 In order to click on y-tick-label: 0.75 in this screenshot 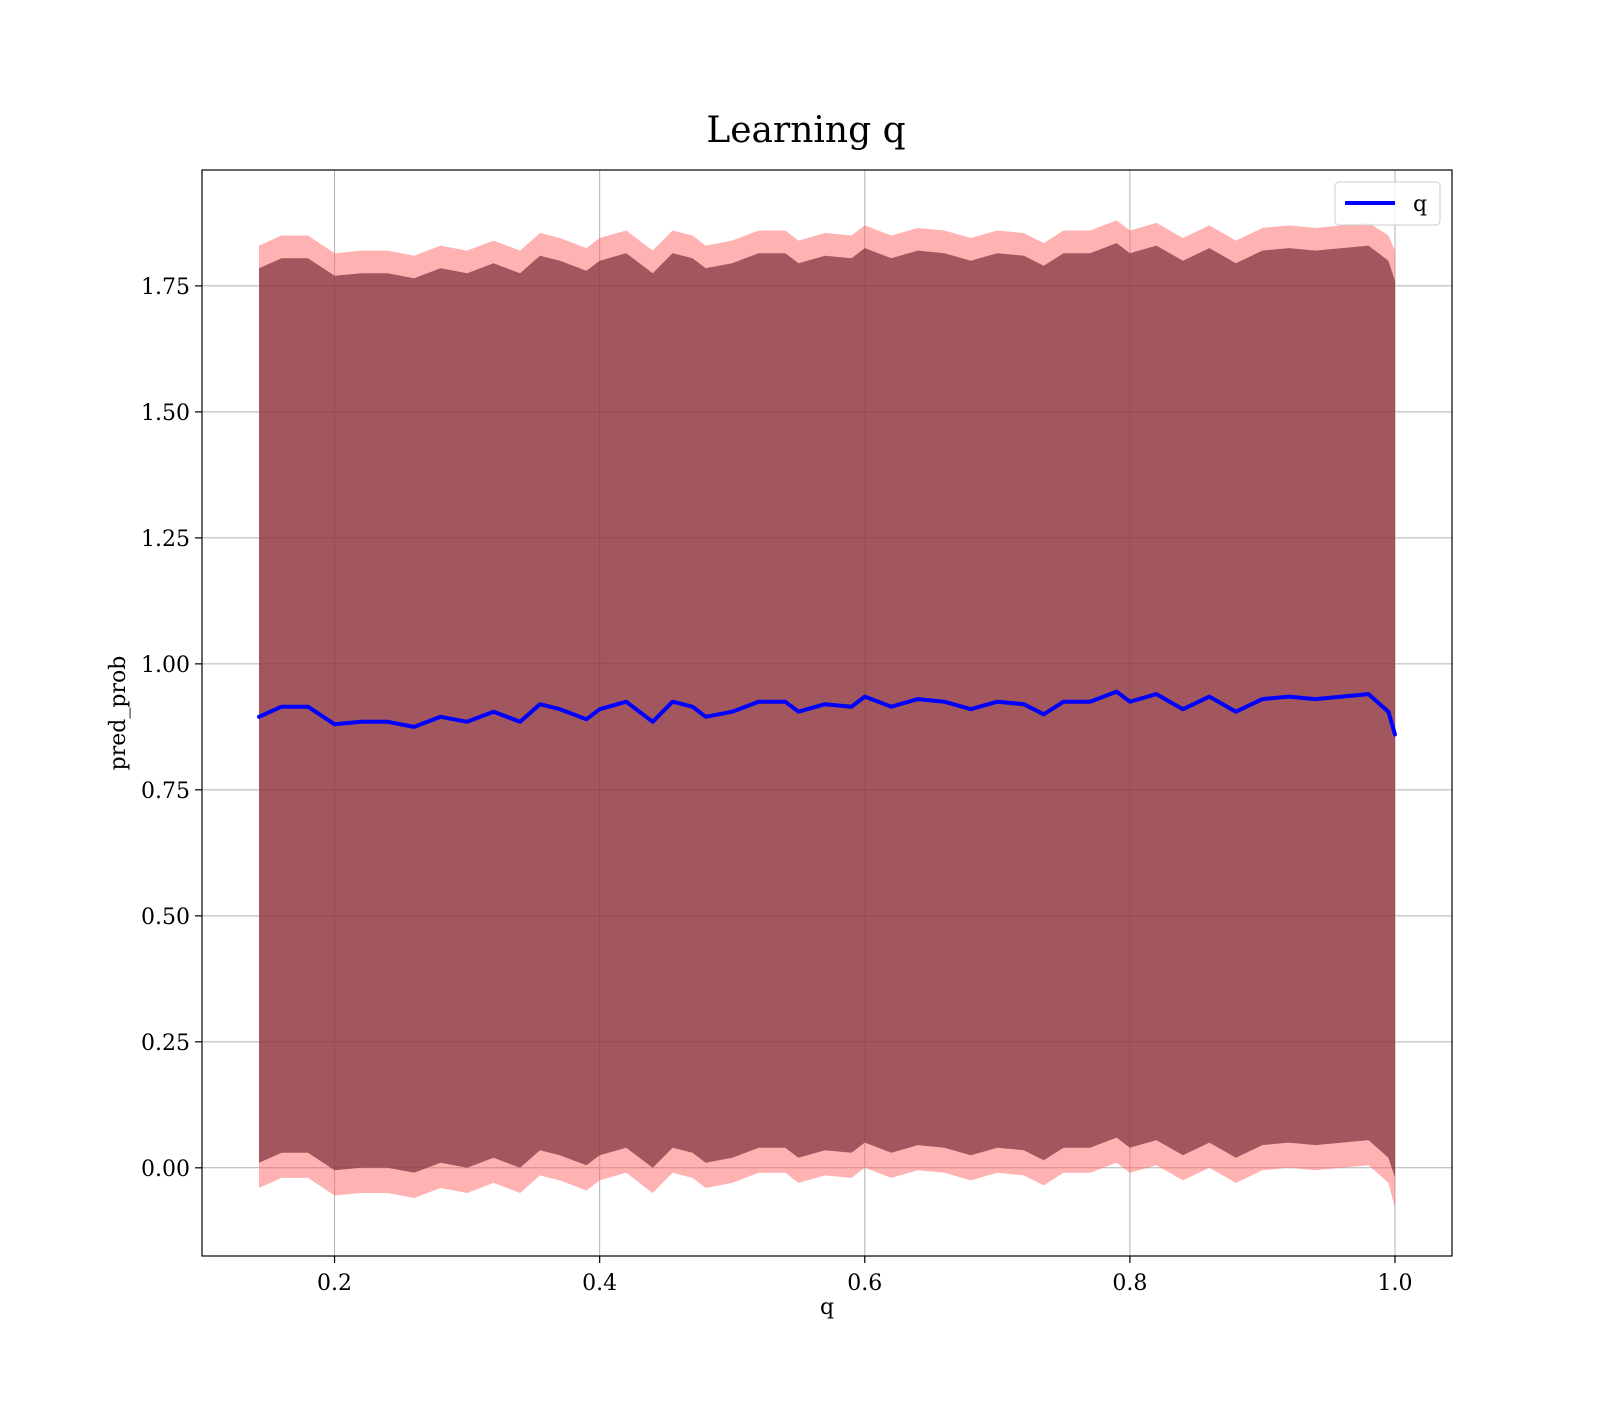, I will do `click(165, 791)`.